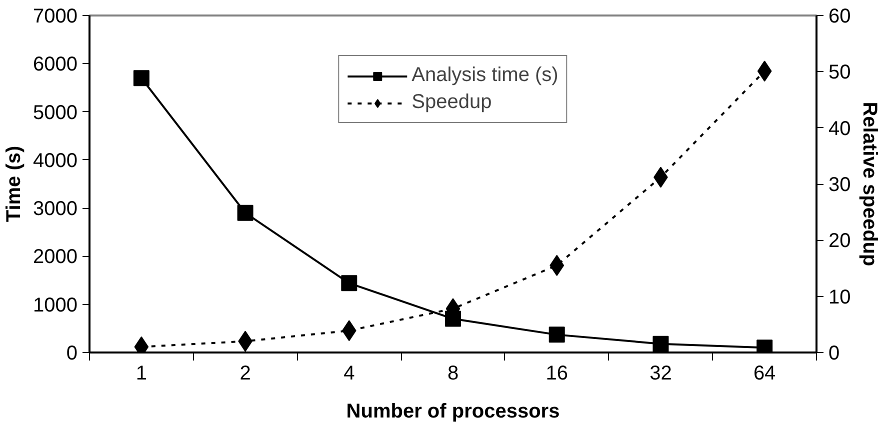 The image size is (883, 425). I want to click on x-tick-label: 4, so click(349, 373).